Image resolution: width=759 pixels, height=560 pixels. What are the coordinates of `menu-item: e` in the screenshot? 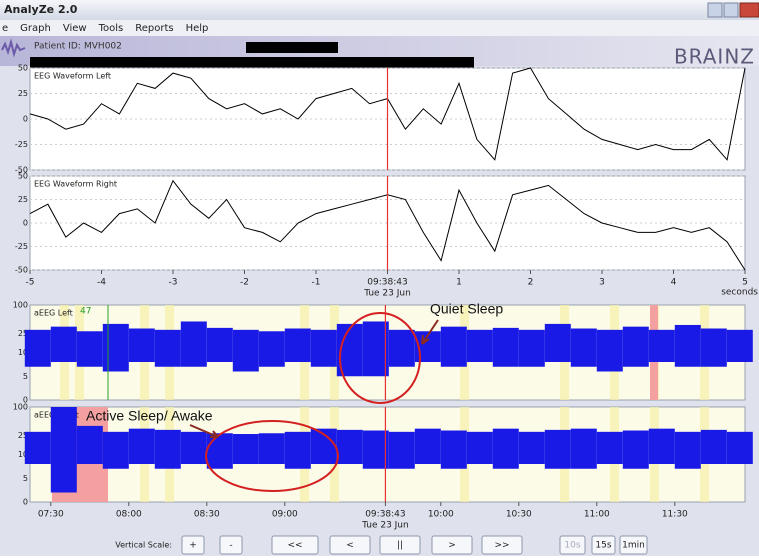 It's located at (5, 28).